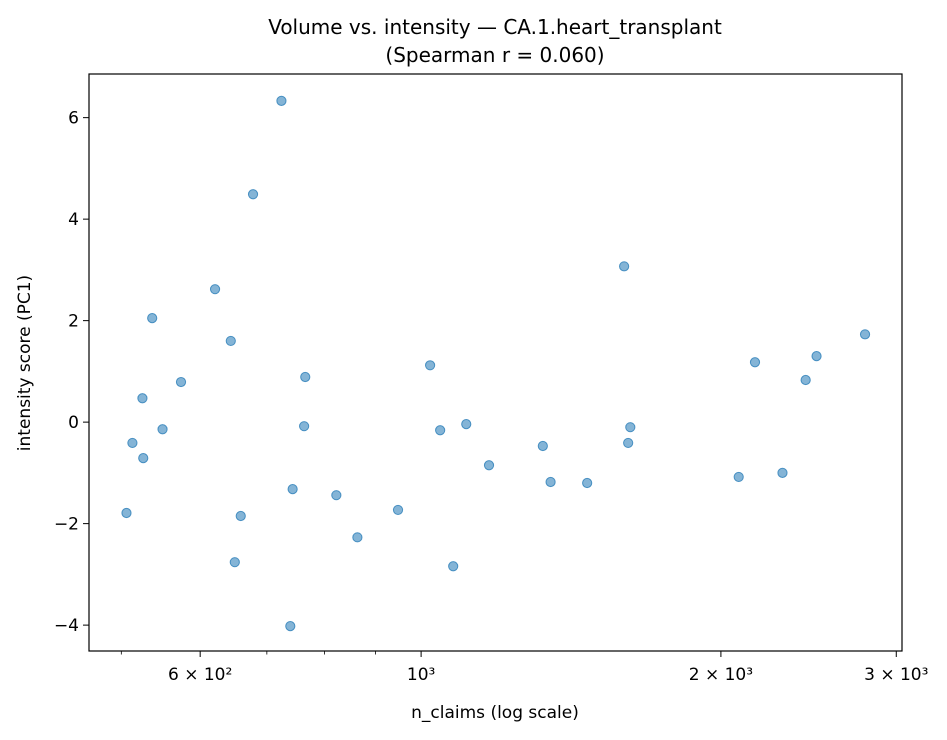 This screenshot has height=740, width=947. I want to click on y-tick-label: 0, so click(73, 423).